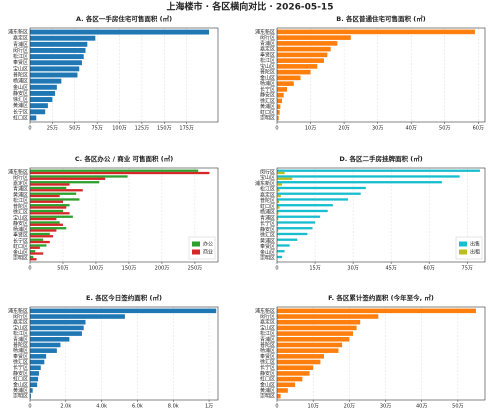 The image size is (500, 415). I want to click on legend-label: 出租, so click(475, 252).